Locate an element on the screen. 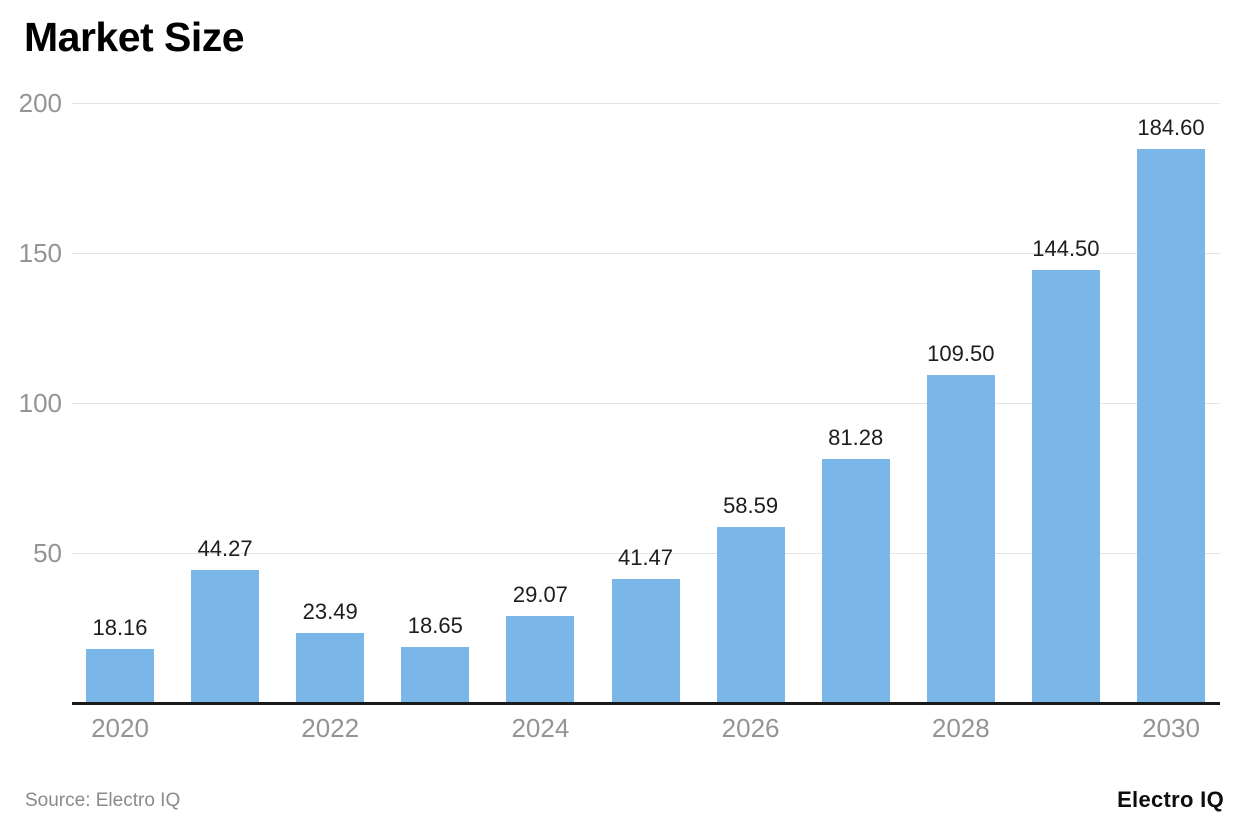 Image resolution: width=1240 pixels, height=836 pixels. chart-title: Market Size is located at coordinates (134, 37).